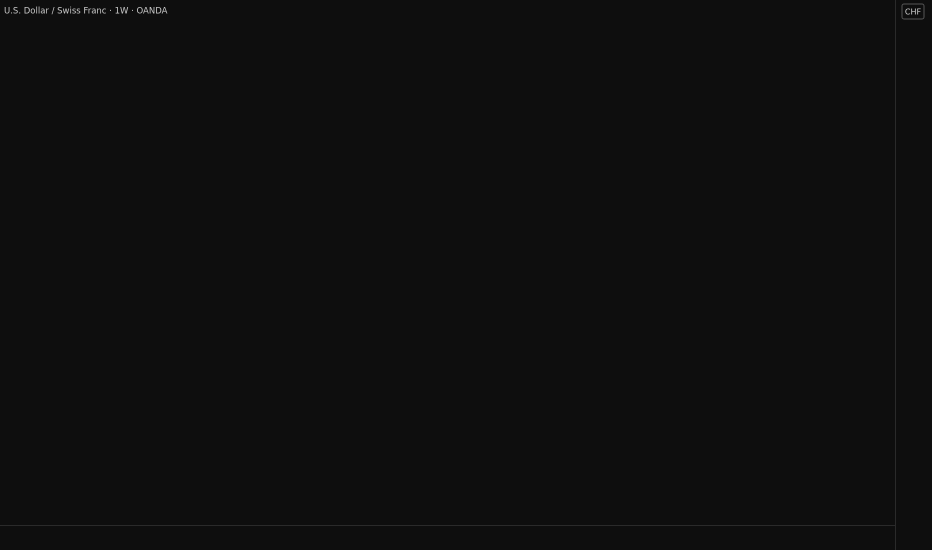 This screenshot has width=932, height=550. What do you see at coordinates (86, 12) in the screenshot?
I see `chart-title: U.S. Dollar / Swiss Franc · 1W · OANDA` at bounding box center [86, 12].